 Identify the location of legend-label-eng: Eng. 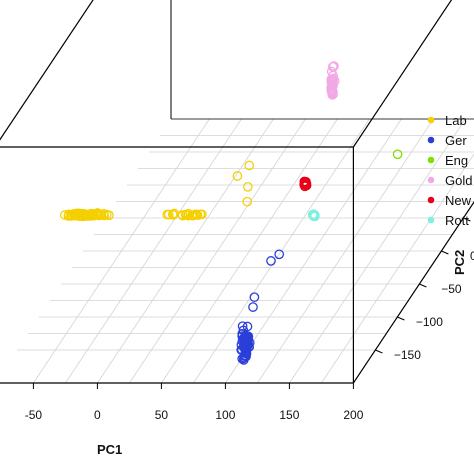
(456, 160).